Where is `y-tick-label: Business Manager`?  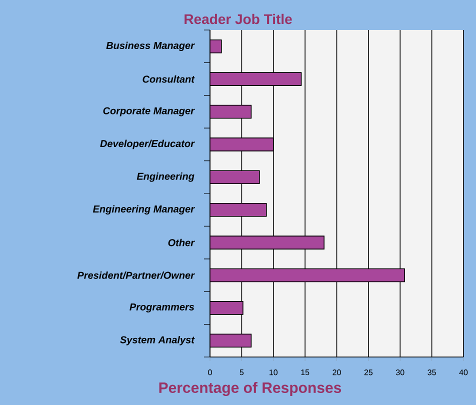 y-tick-label: Business Manager is located at coordinates (150, 47).